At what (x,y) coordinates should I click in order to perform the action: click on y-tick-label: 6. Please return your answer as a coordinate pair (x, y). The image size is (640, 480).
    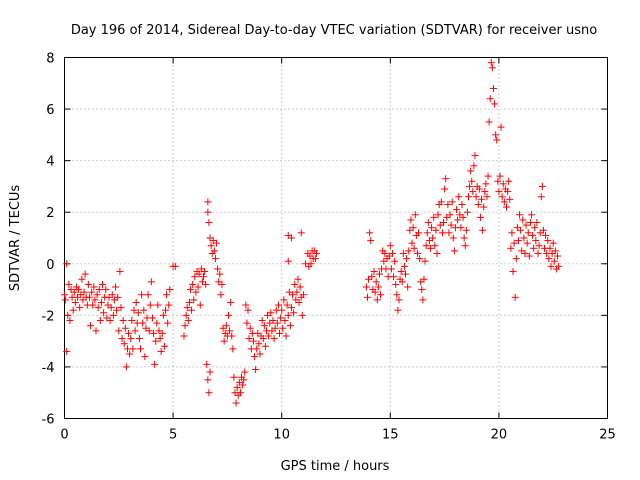
    Looking at the image, I should click on (50, 110).